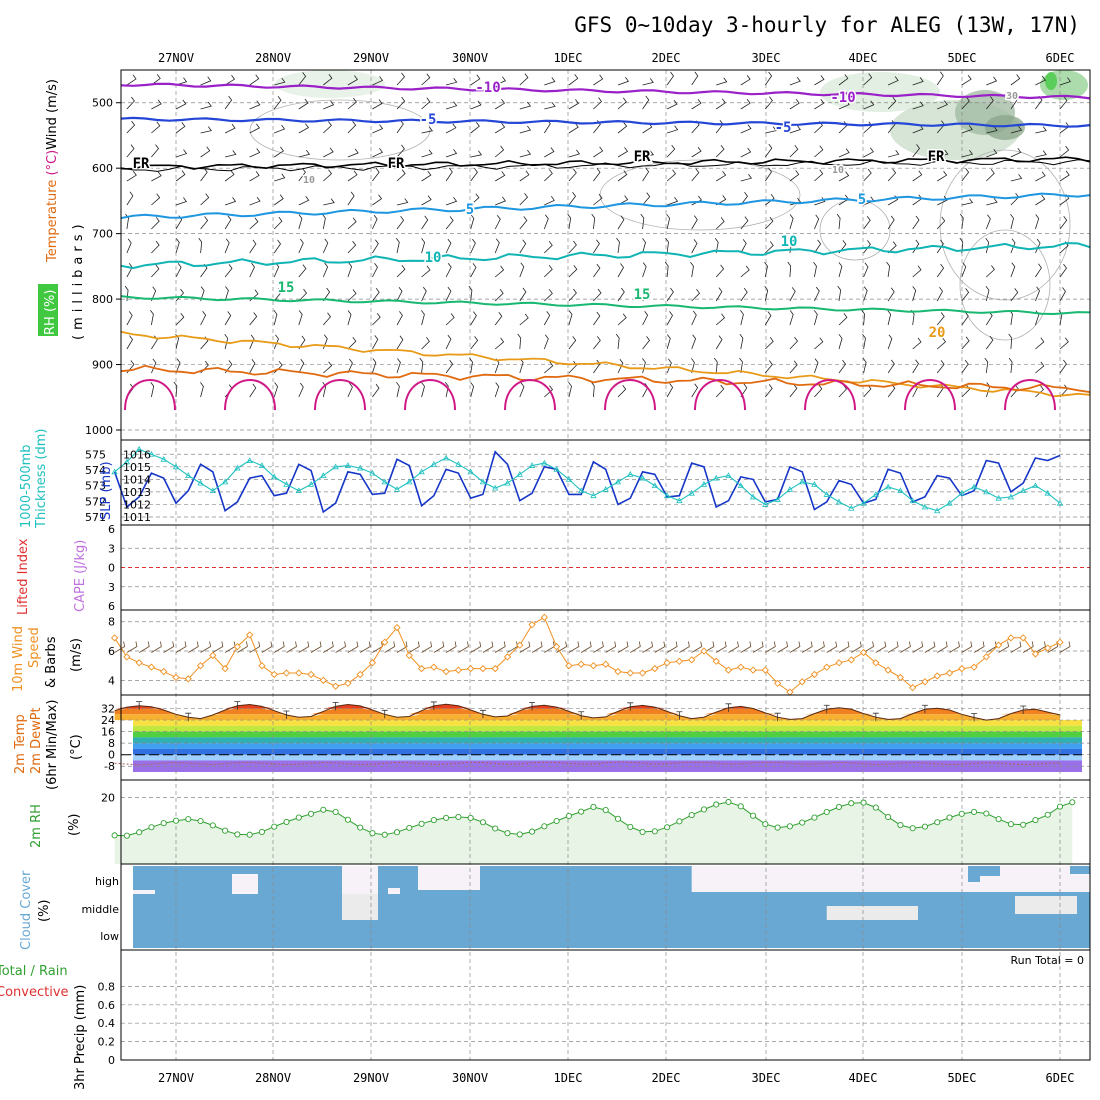 Image resolution: width=1100 pixels, height=1100 pixels. I want to click on slp-tick-label: 1012, so click(137, 504).